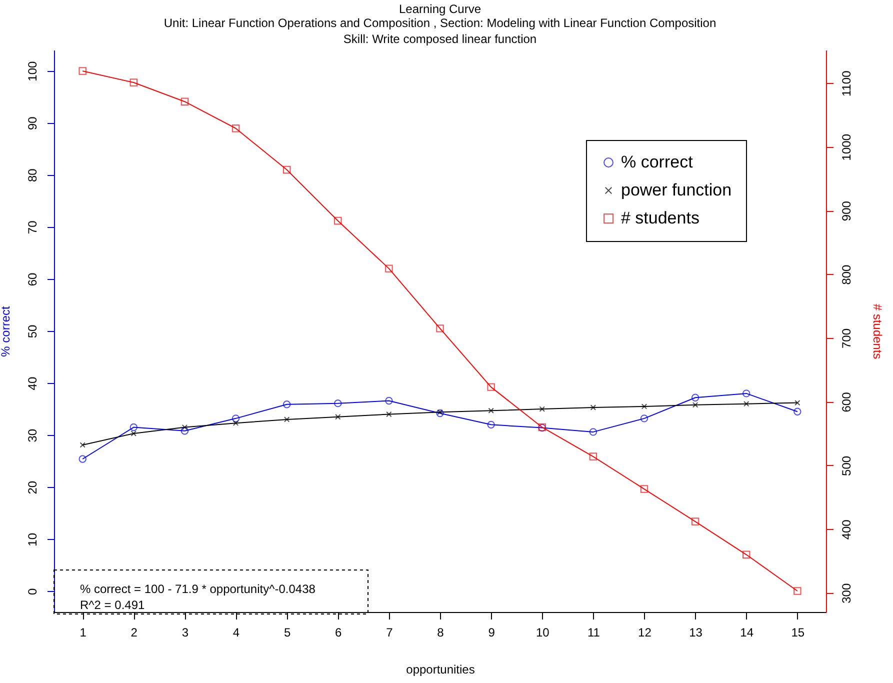 Image resolution: width=893 pixels, height=683 pixels. I want to click on x-tick-label: 14, so click(747, 633).